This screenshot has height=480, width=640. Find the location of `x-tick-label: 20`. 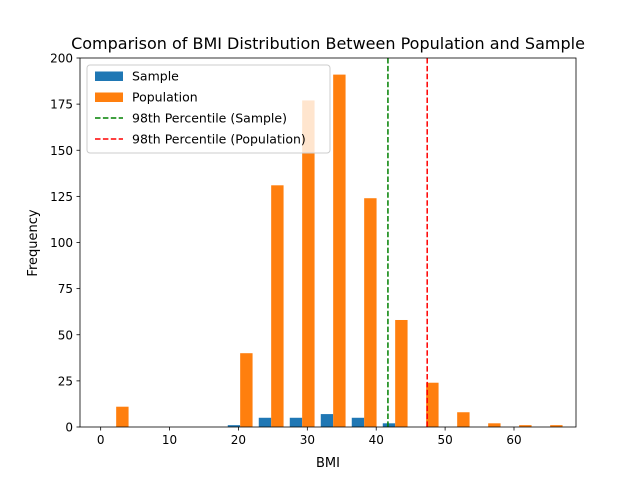

x-tick-label: 20 is located at coordinates (238, 440).